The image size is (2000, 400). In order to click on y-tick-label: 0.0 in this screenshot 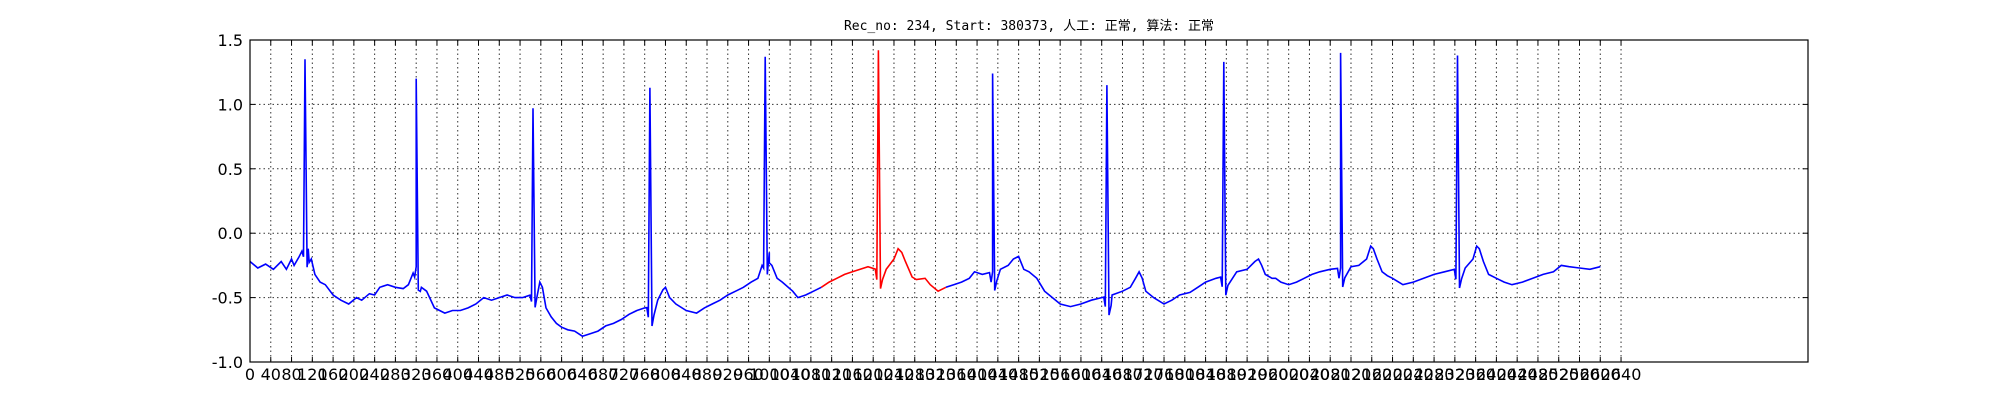, I will do `click(230, 233)`.